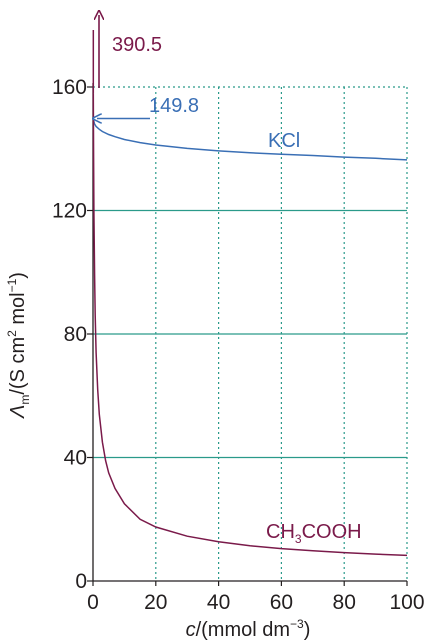 This screenshot has width=425, height=643. I want to click on y-tick-labels: 0 40 80 120 160, so click(69, 334).